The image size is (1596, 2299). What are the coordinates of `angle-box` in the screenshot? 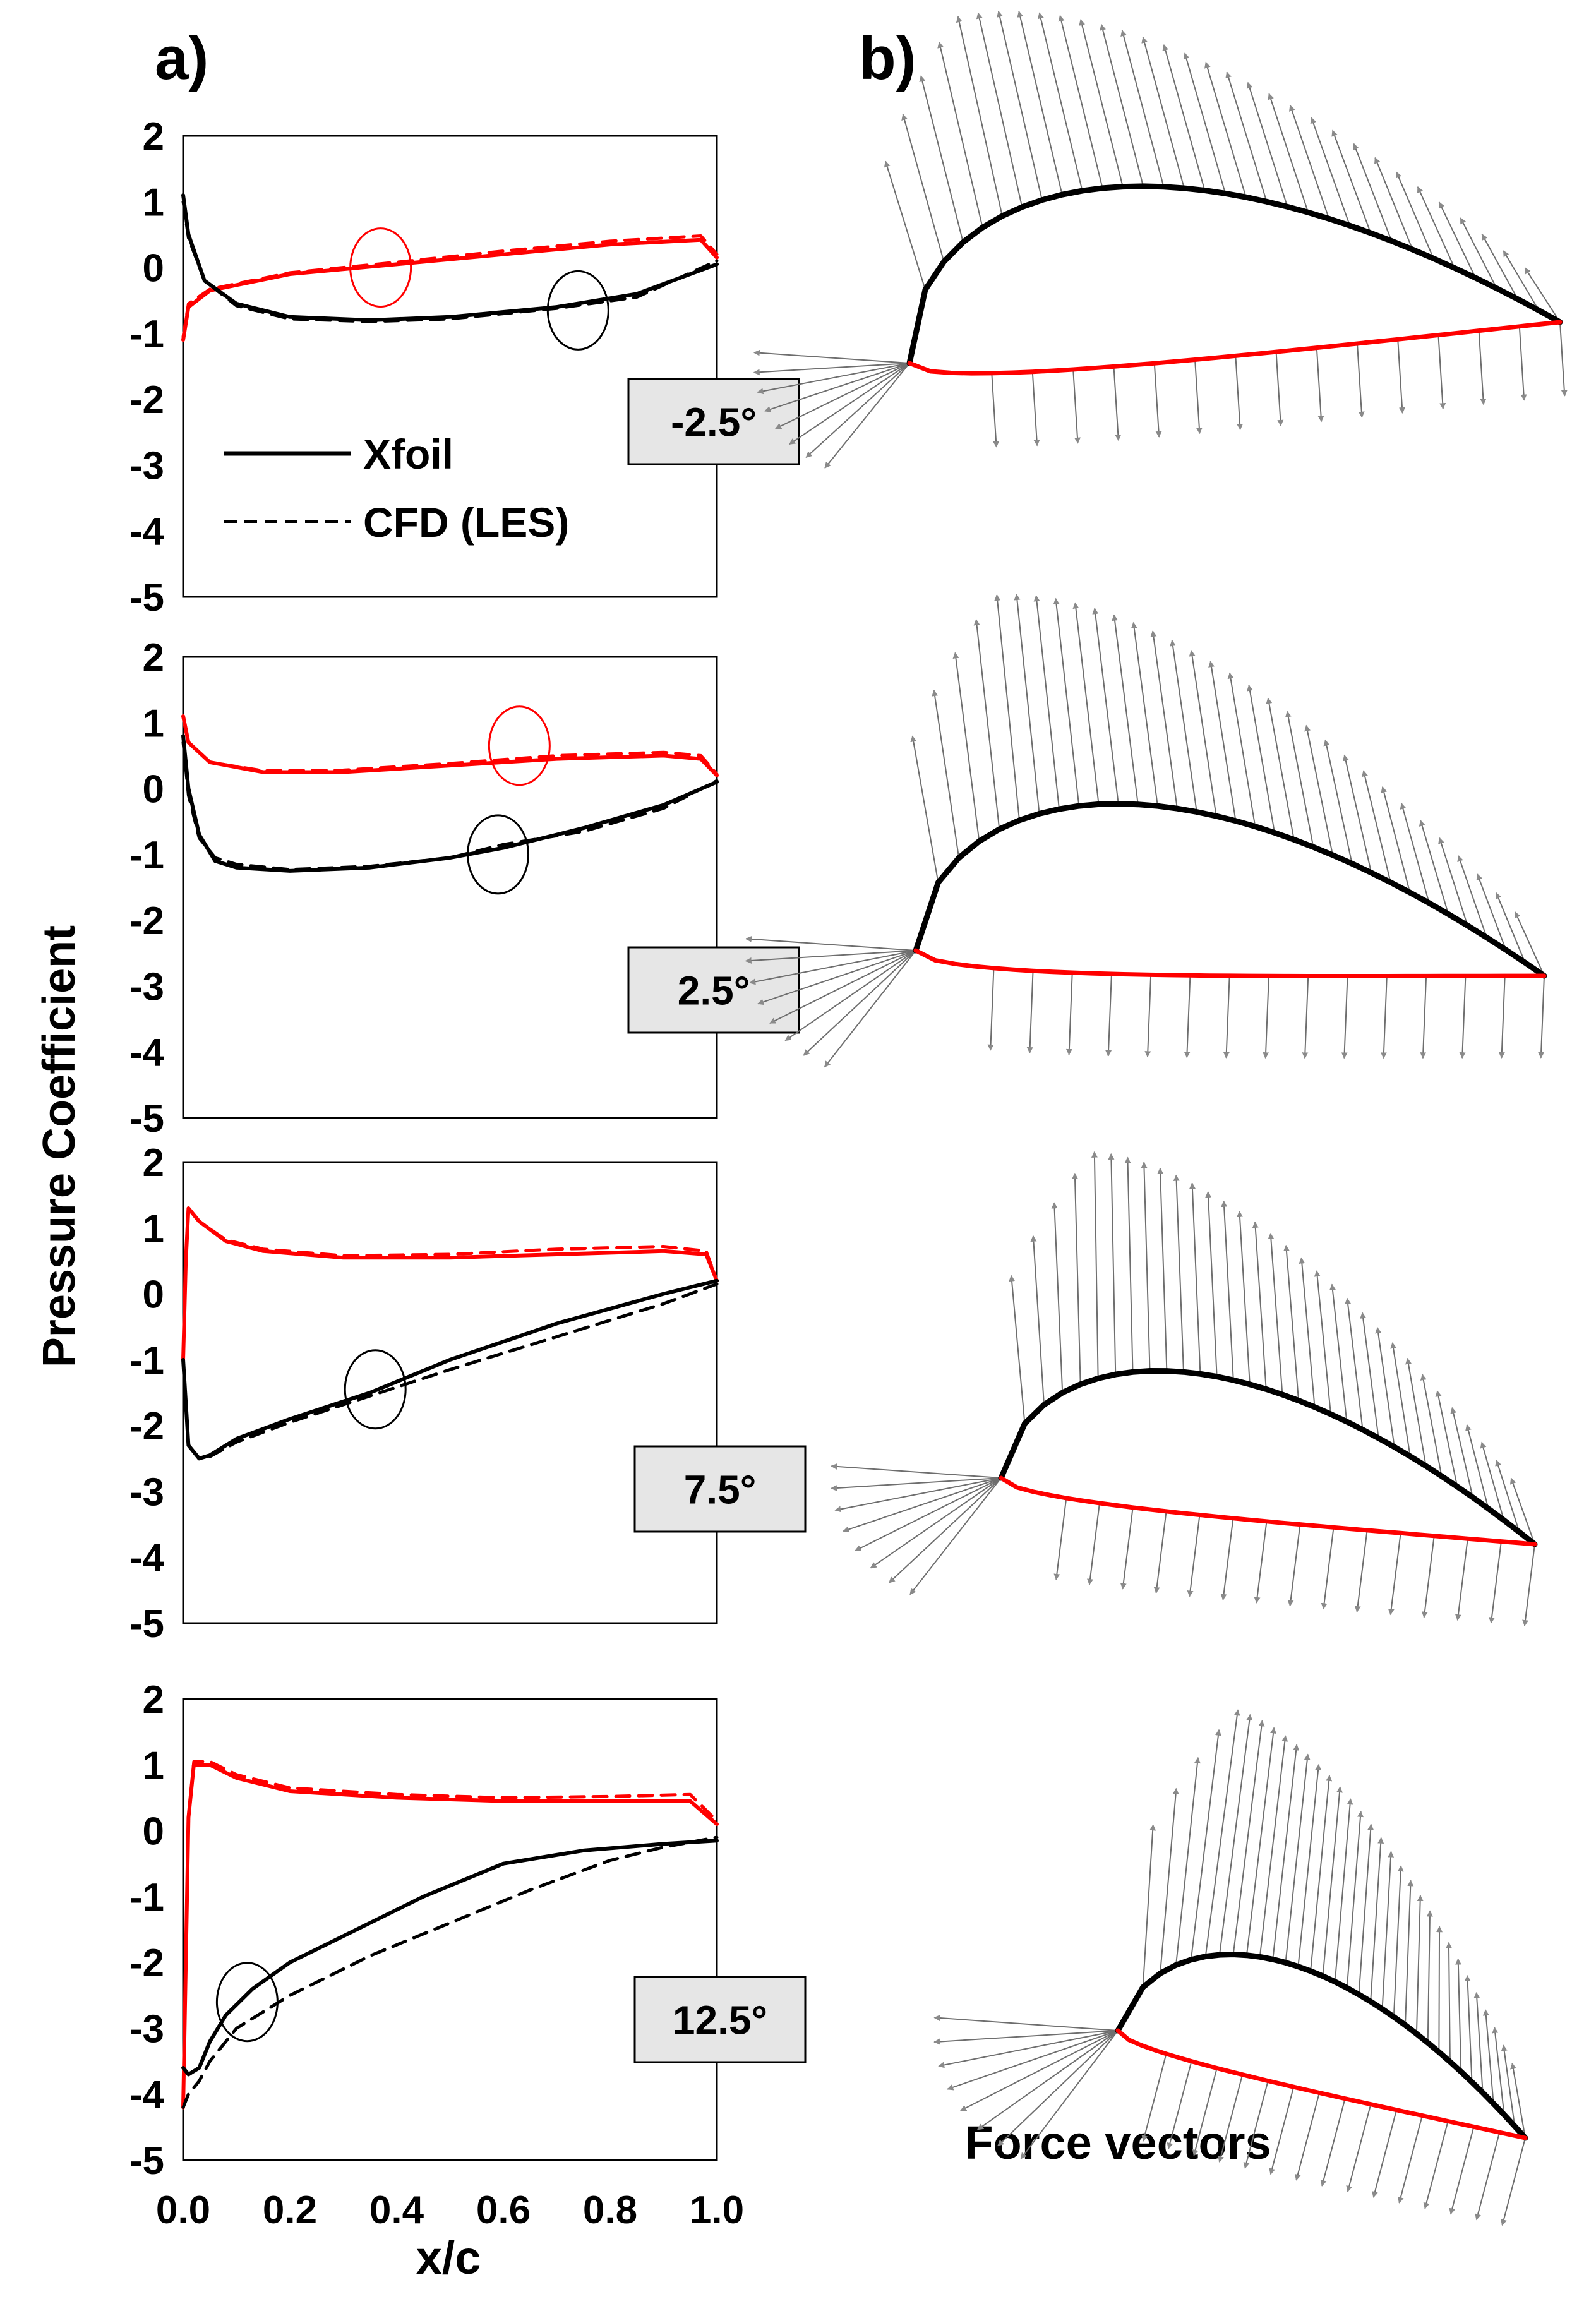 It's located at (720, 2019).